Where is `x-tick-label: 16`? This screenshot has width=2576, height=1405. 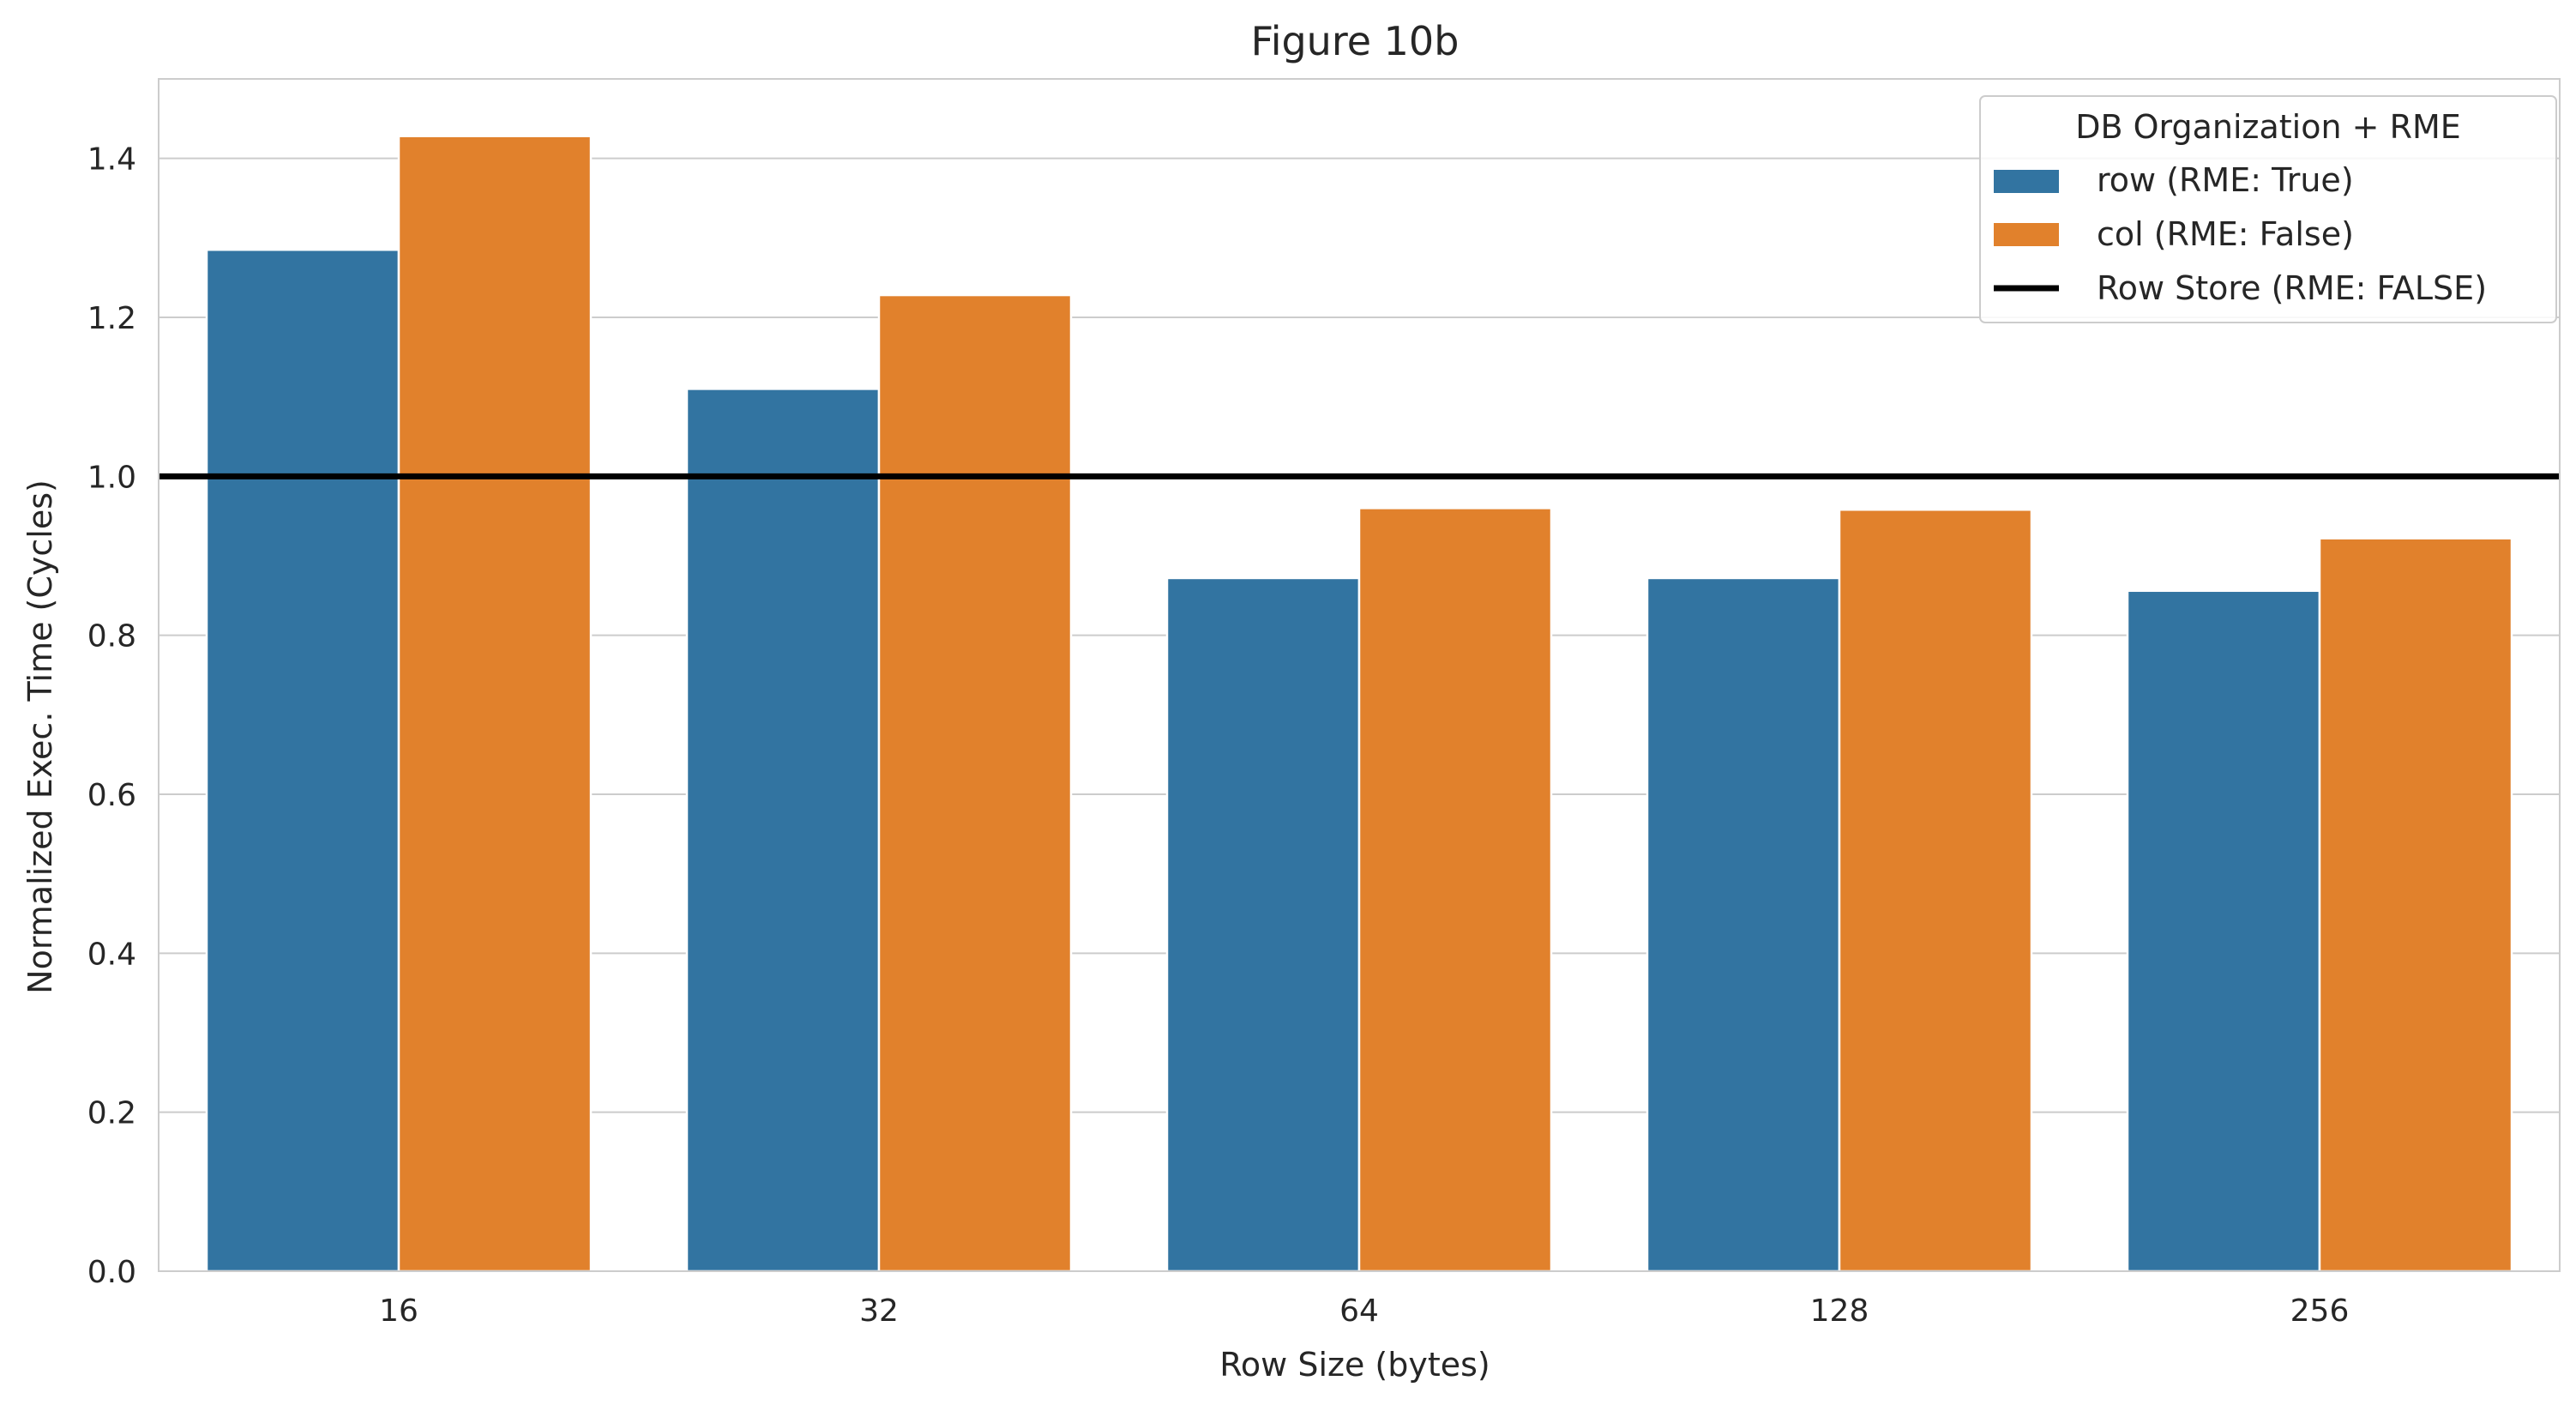 x-tick-label: 16 is located at coordinates (398, 1311).